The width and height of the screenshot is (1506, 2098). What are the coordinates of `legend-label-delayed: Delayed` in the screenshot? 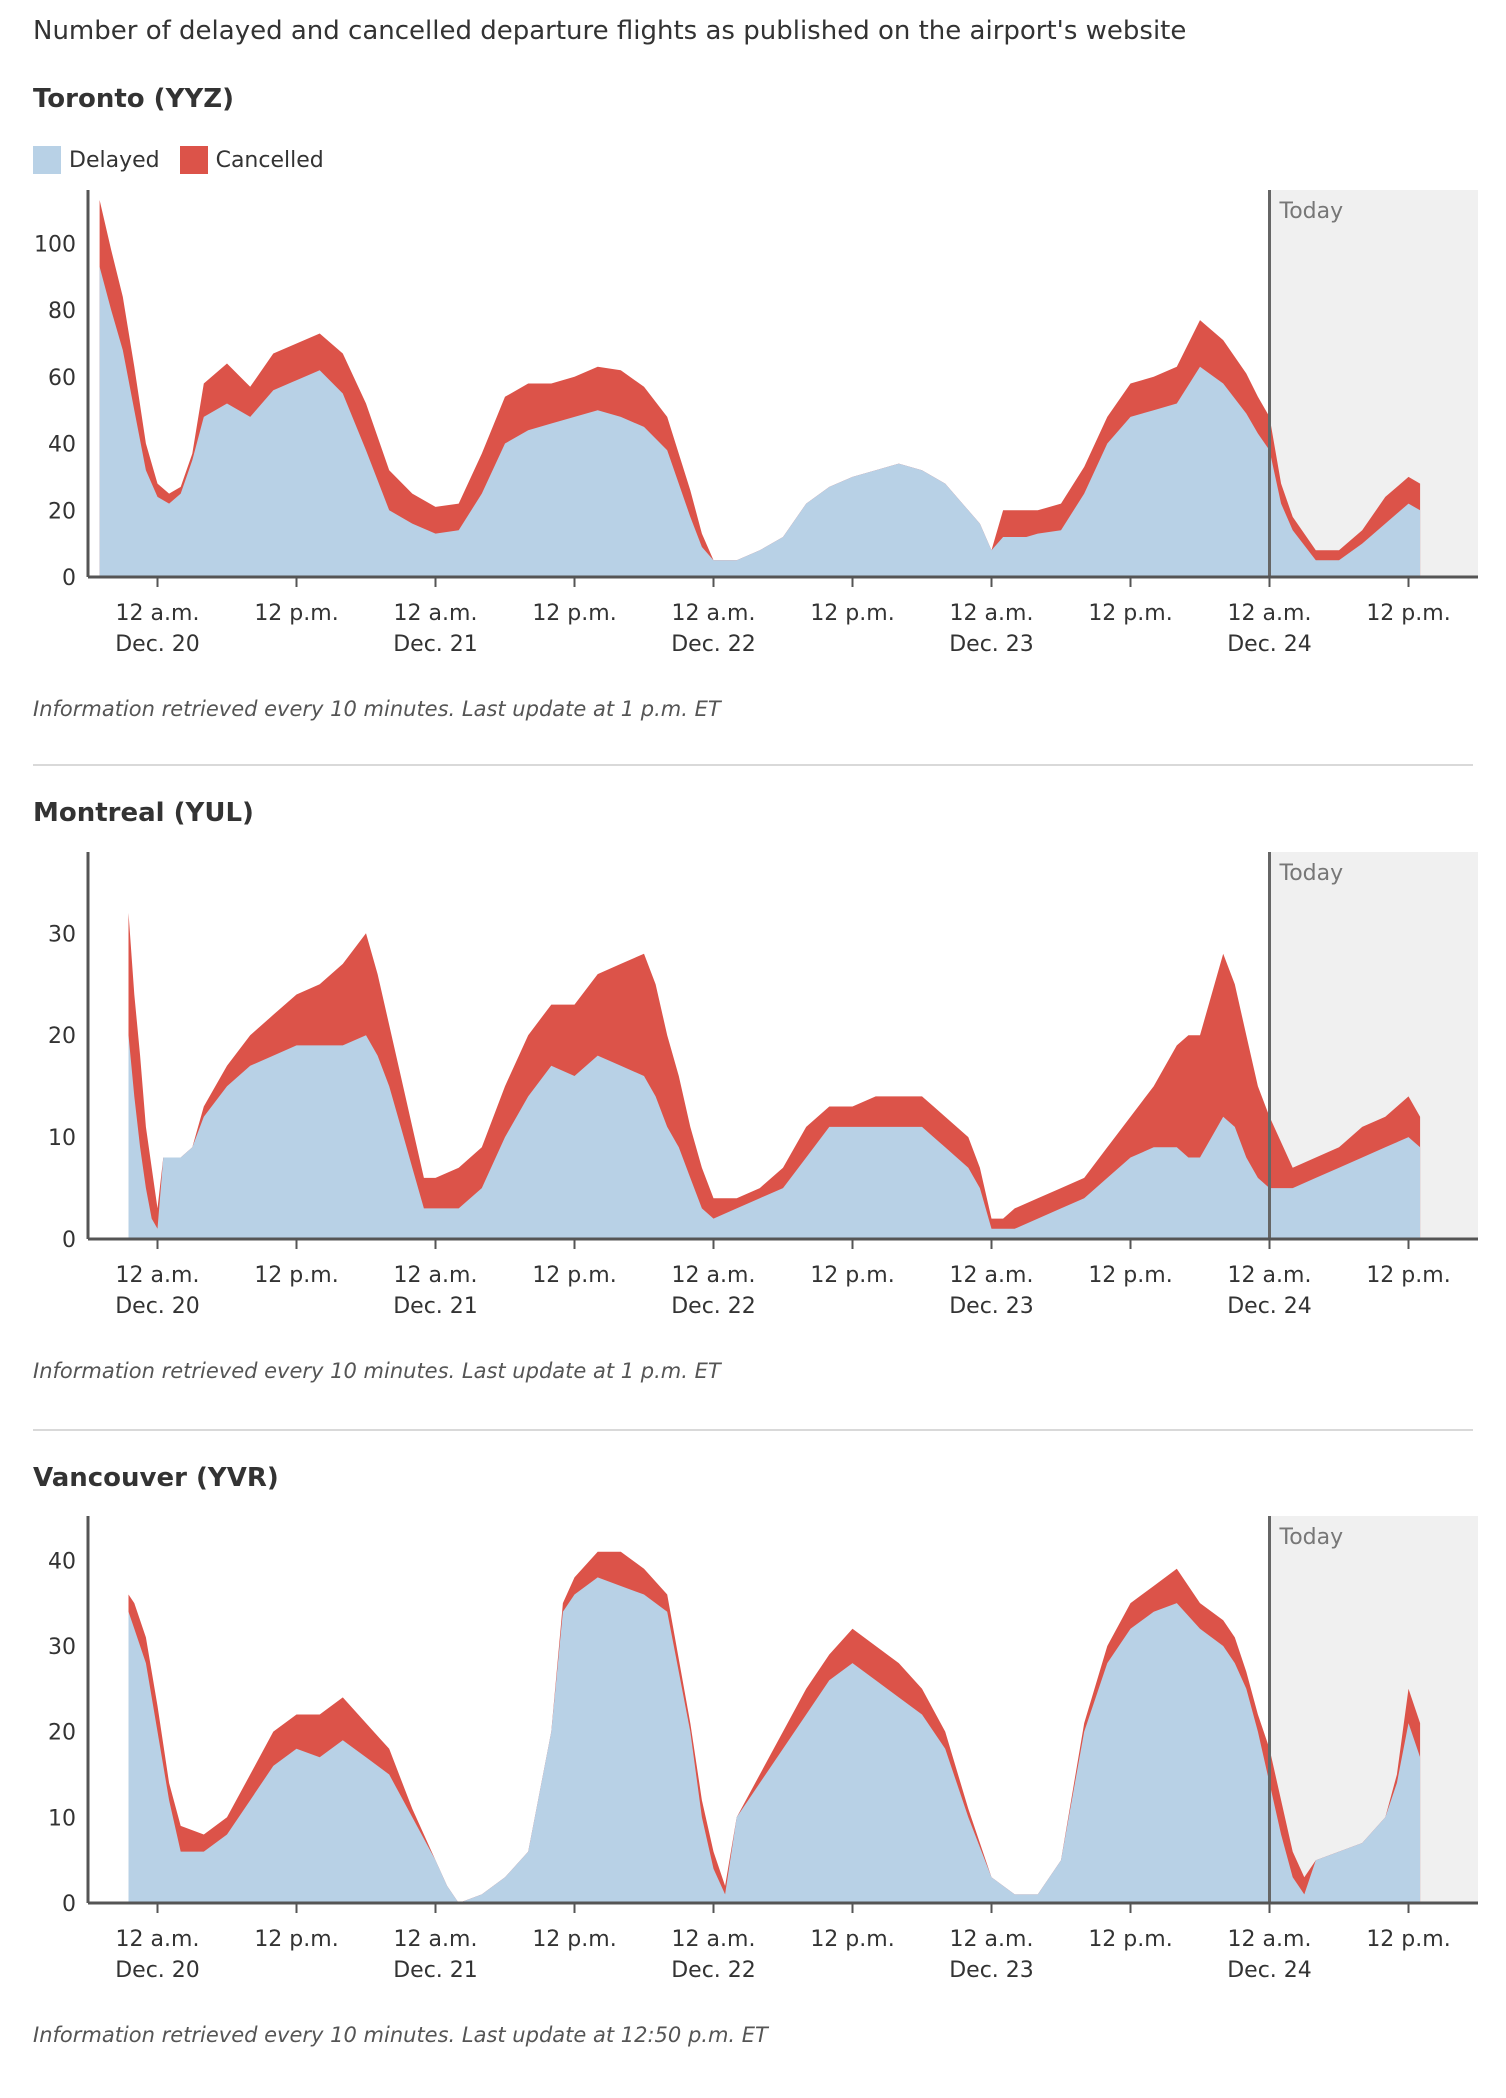 It's located at (114, 160).